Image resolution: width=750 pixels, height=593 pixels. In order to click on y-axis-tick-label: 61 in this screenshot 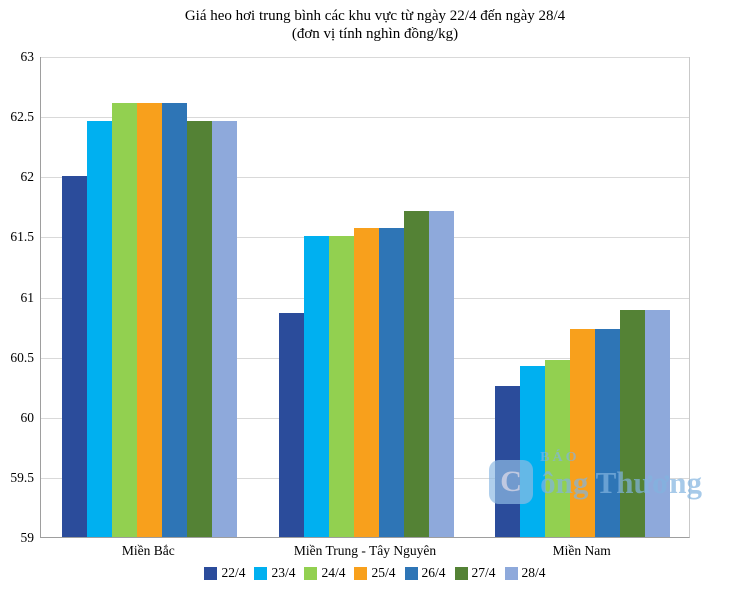, I will do `click(27, 297)`.